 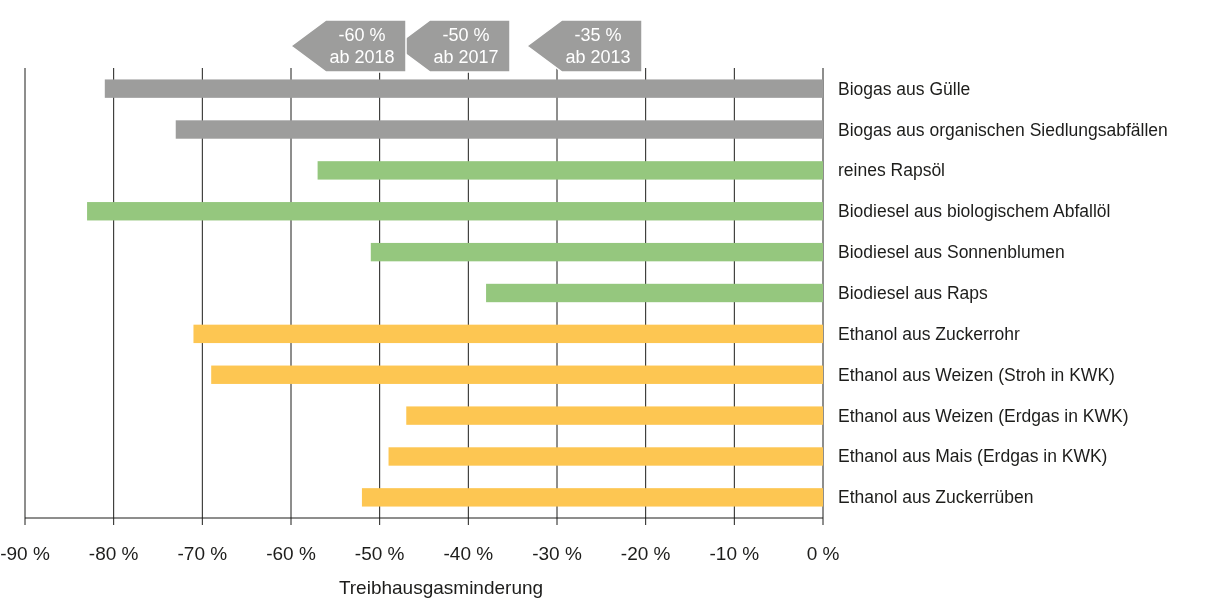 What do you see at coordinates (734, 553) in the screenshot?
I see `x-tick-label: -10 %` at bounding box center [734, 553].